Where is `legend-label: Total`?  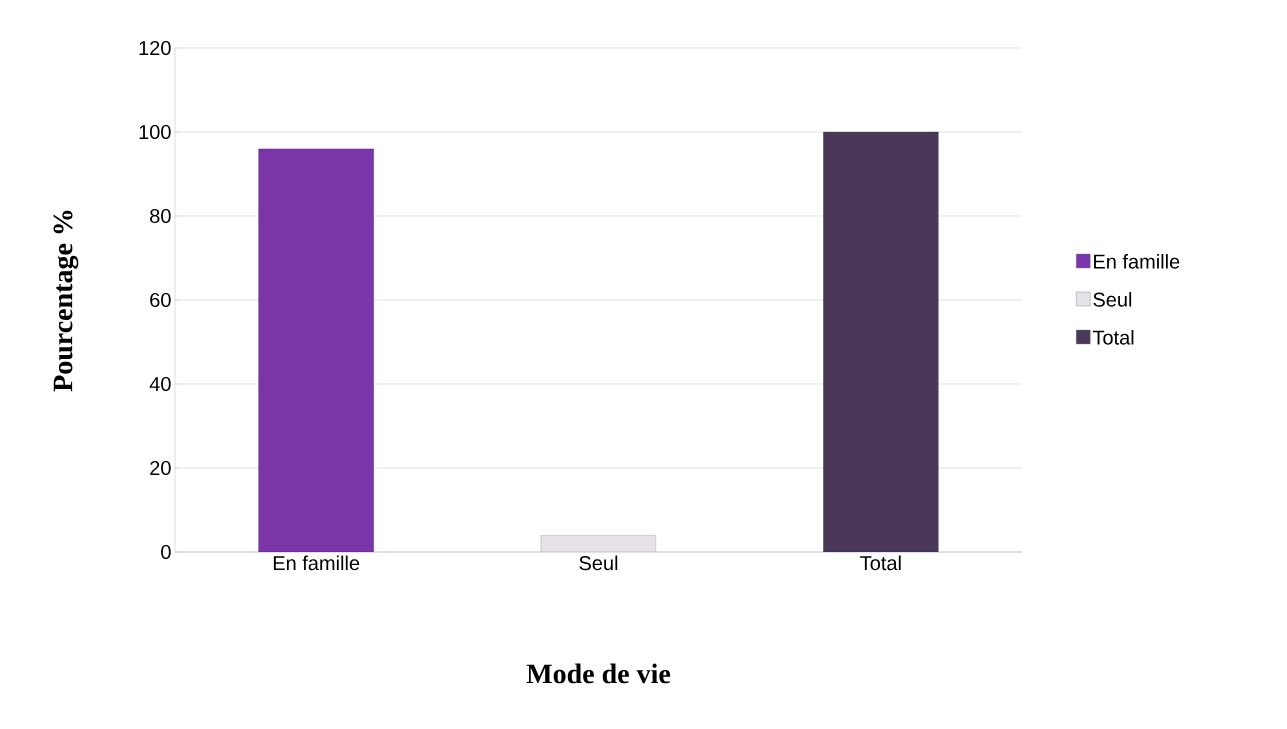
legend-label: Total is located at coordinates (1113, 337).